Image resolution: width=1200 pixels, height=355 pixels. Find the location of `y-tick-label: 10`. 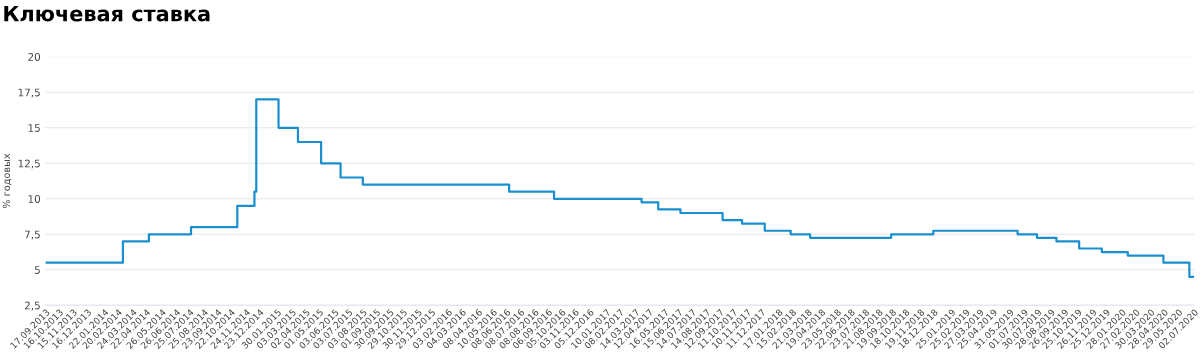

y-tick-label: 10 is located at coordinates (34, 199).